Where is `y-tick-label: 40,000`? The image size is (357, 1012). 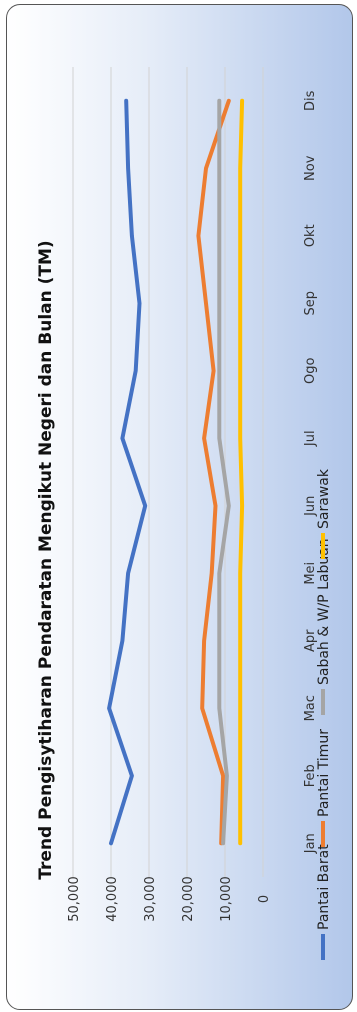
y-tick-label: 40,000 is located at coordinates (112, 899).